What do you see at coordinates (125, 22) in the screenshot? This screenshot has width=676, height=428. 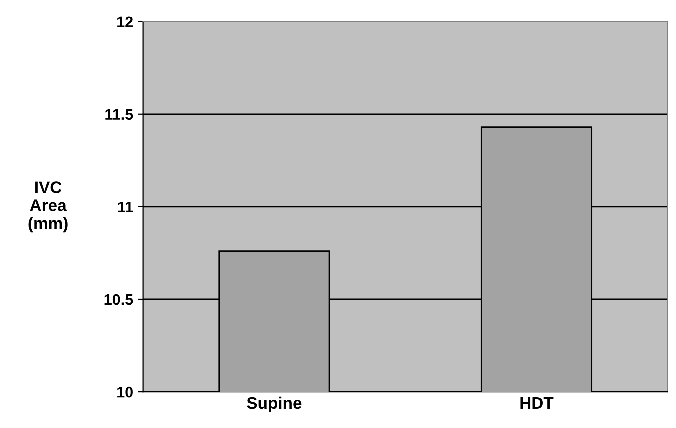 I see `y-tick-label: 12` at bounding box center [125, 22].